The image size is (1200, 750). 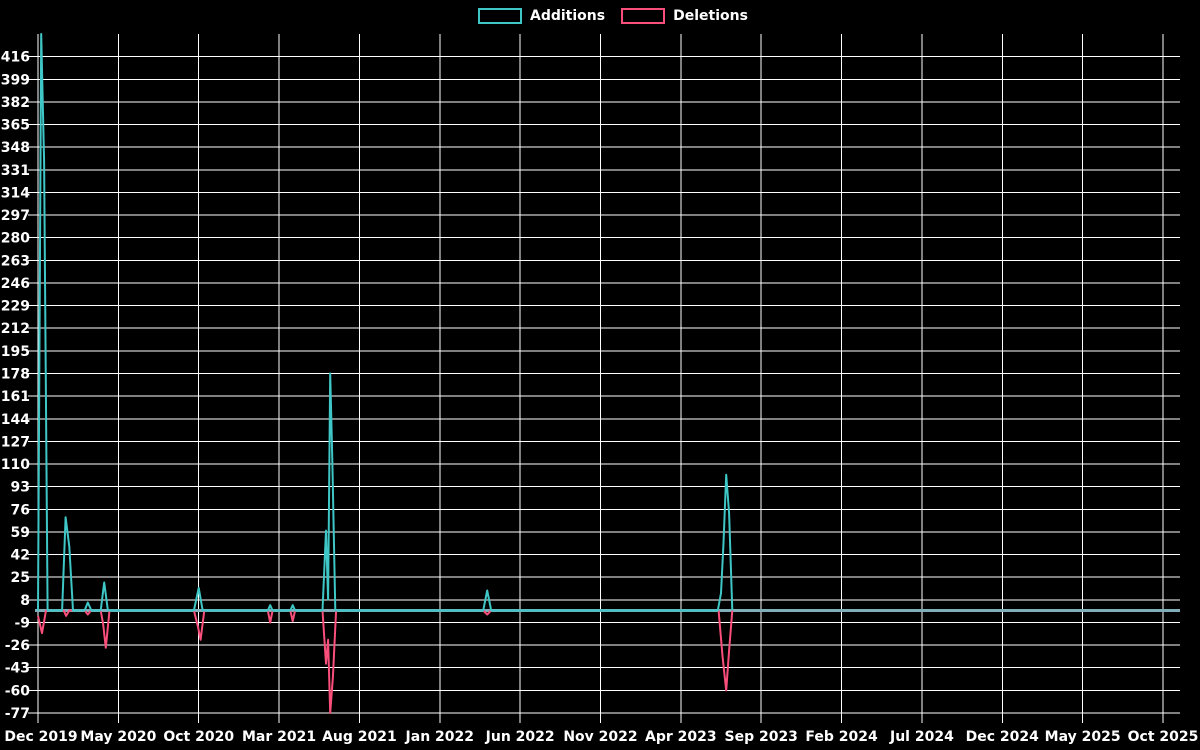 What do you see at coordinates (520, 737) in the screenshot?
I see `x-tick-label: Jun 2022` at bounding box center [520, 737].